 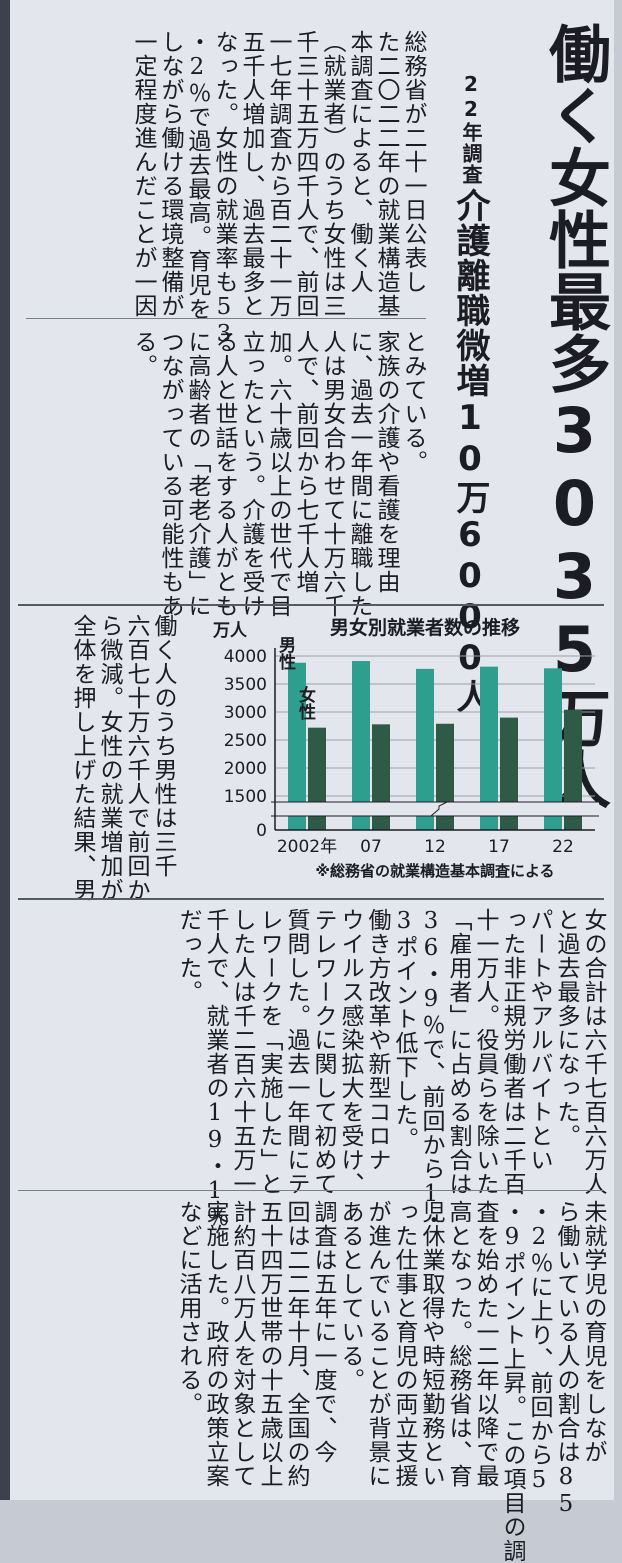 What do you see at coordinates (242, 1344) in the screenshot?
I see `text-column: 計約百八万人を対象として` at bounding box center [242, 1344].